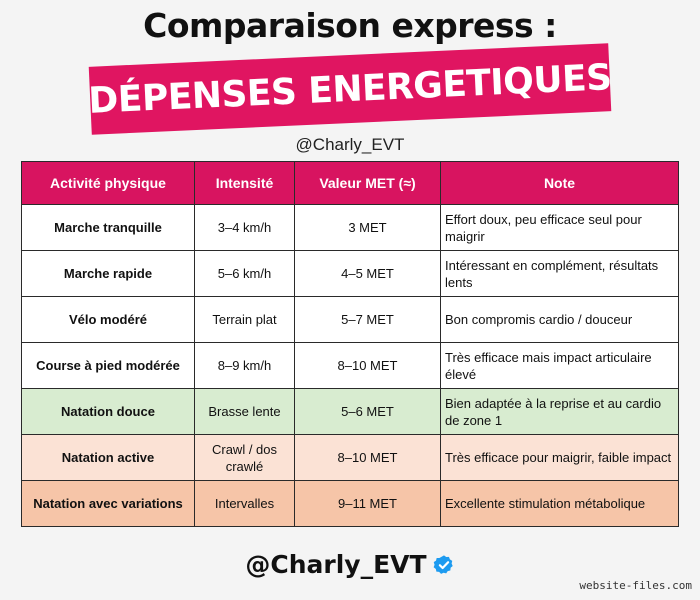  I want to click on cell-intensity: 8–9 km/h, so click(244, 365).